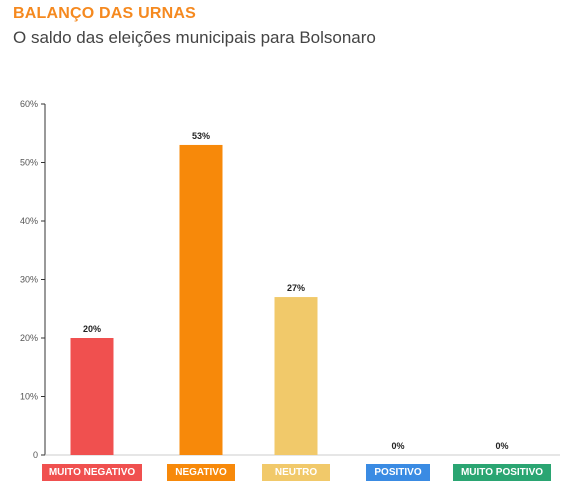 The image size is (579, 493). I want to click on category-label-2: NEUTRO, so click(296, 472).